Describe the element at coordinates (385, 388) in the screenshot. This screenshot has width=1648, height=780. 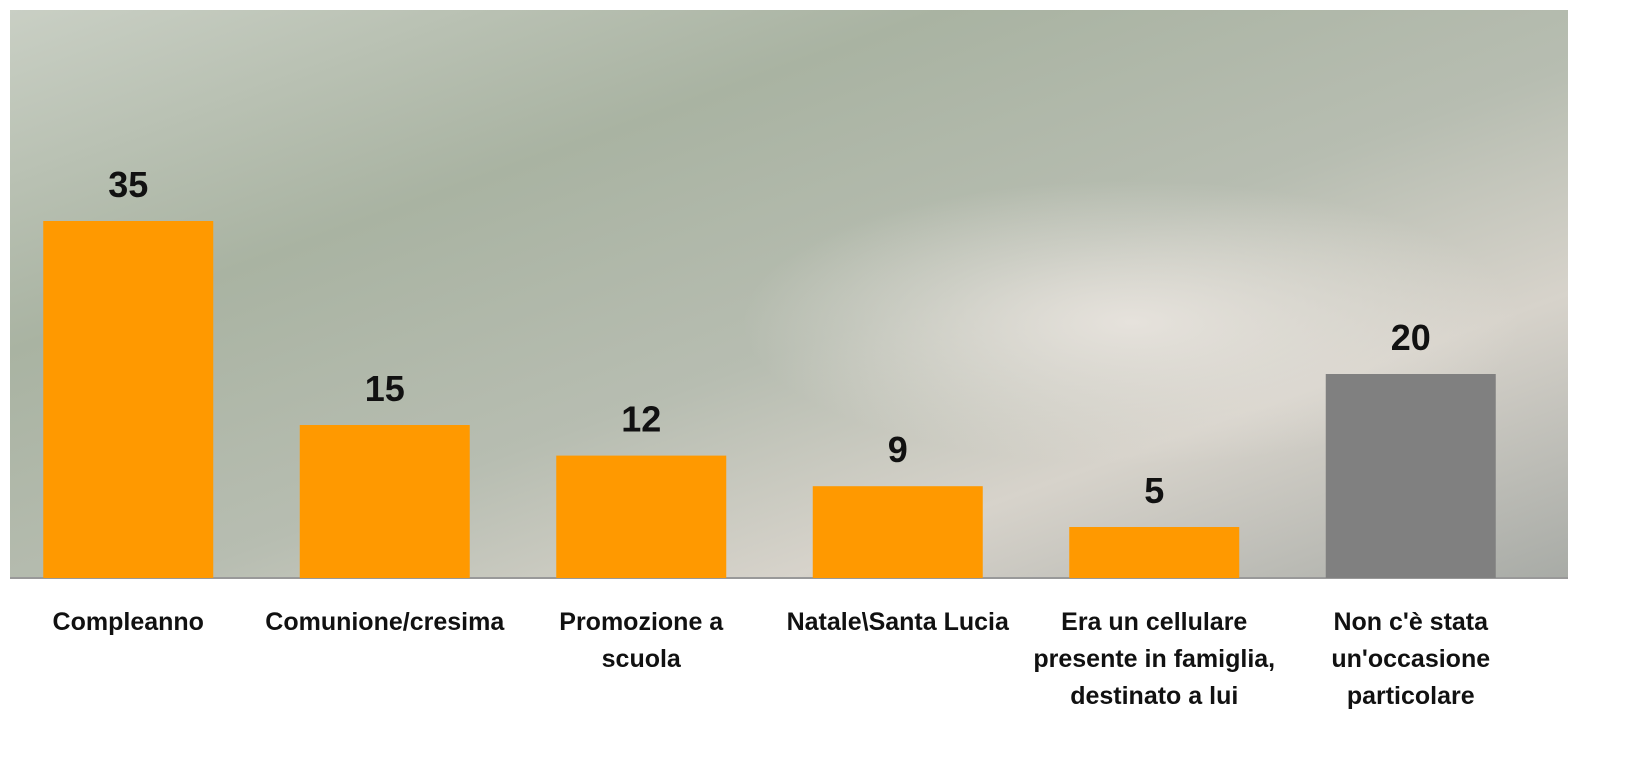
I see `value-label: 15` at that location.